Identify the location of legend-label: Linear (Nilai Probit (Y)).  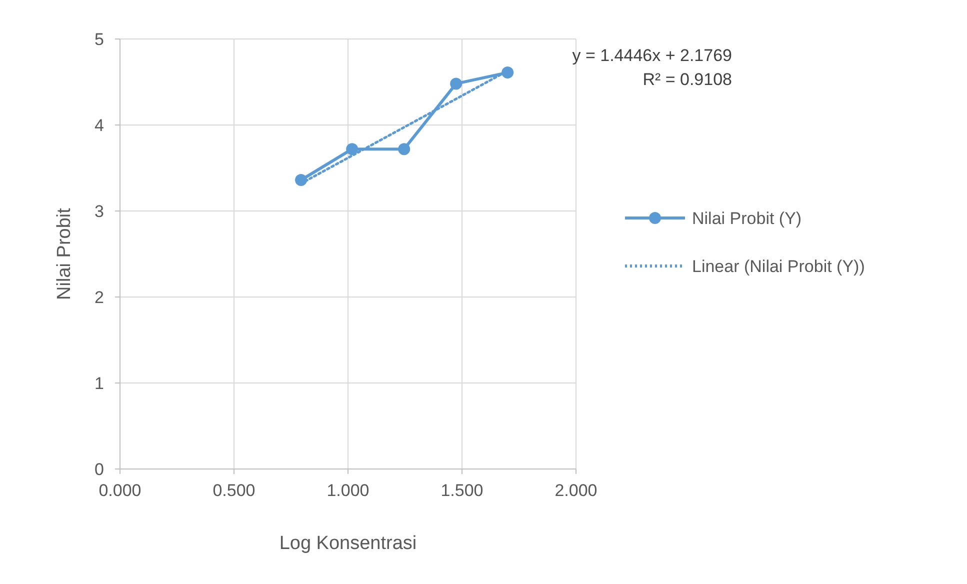
(778, 266).